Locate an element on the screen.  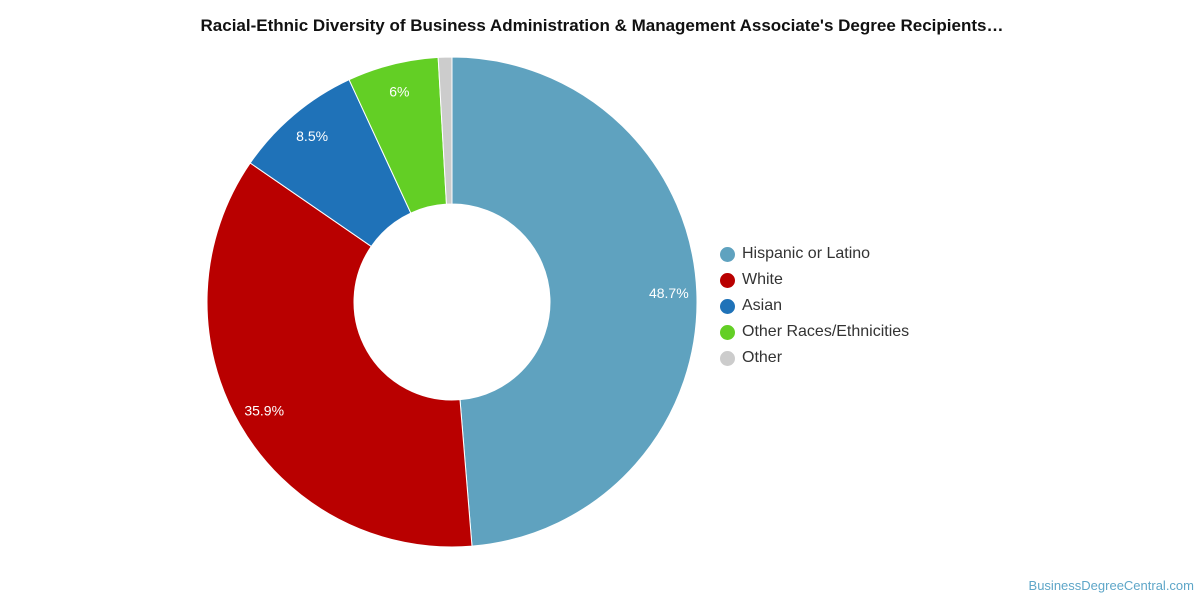
legend-label: Hispanic or Latino is located at coordinates (806, 253).